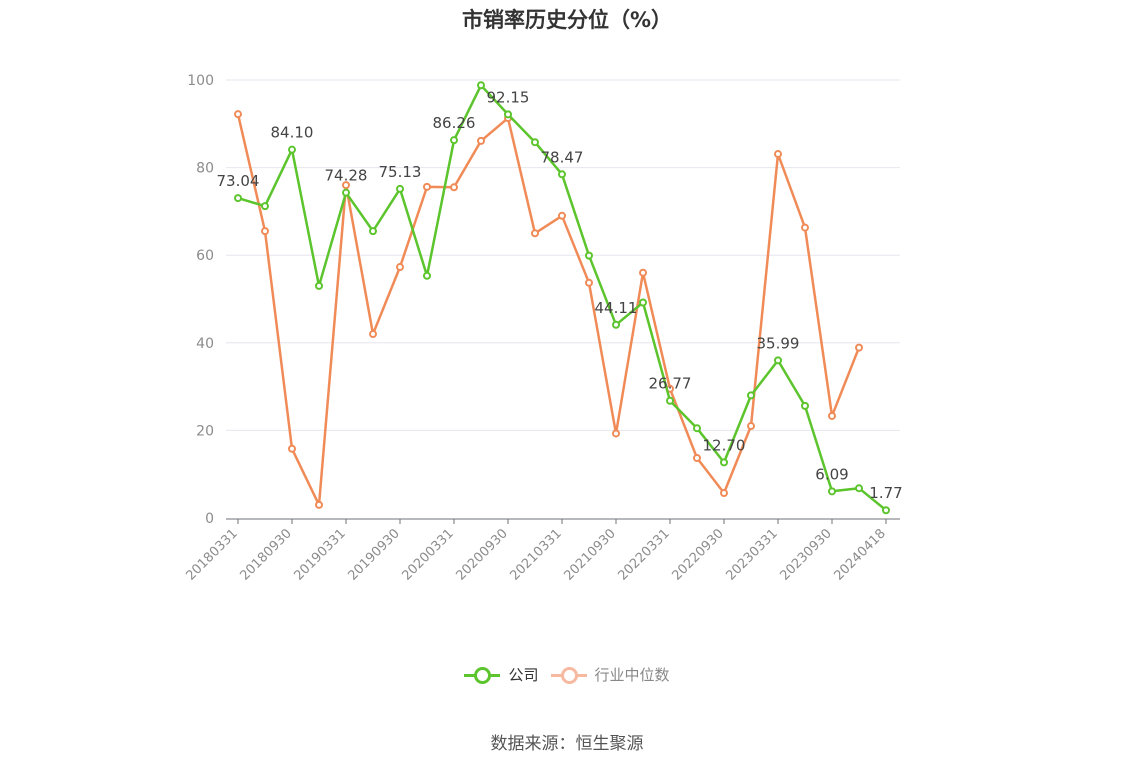 The image size is (1134, 766). I want to click on data-label: 84.10, so click(292, 133).